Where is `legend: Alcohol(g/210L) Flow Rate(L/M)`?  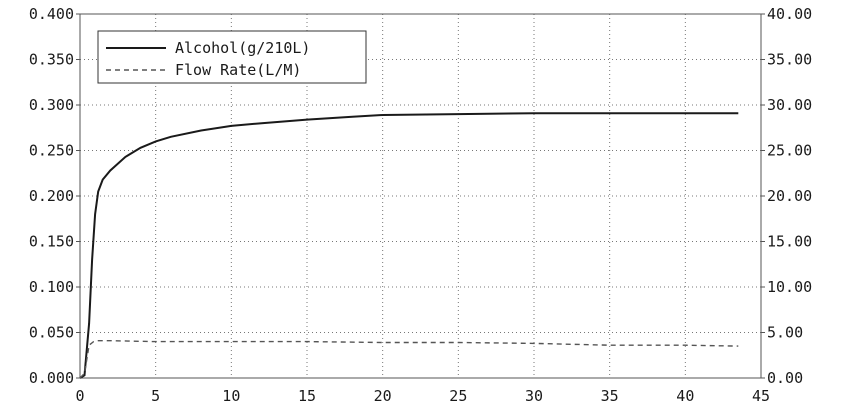
legend: Alcohol(g/210L) Flow Rate(L/M) is located at coordinates (232, 57).